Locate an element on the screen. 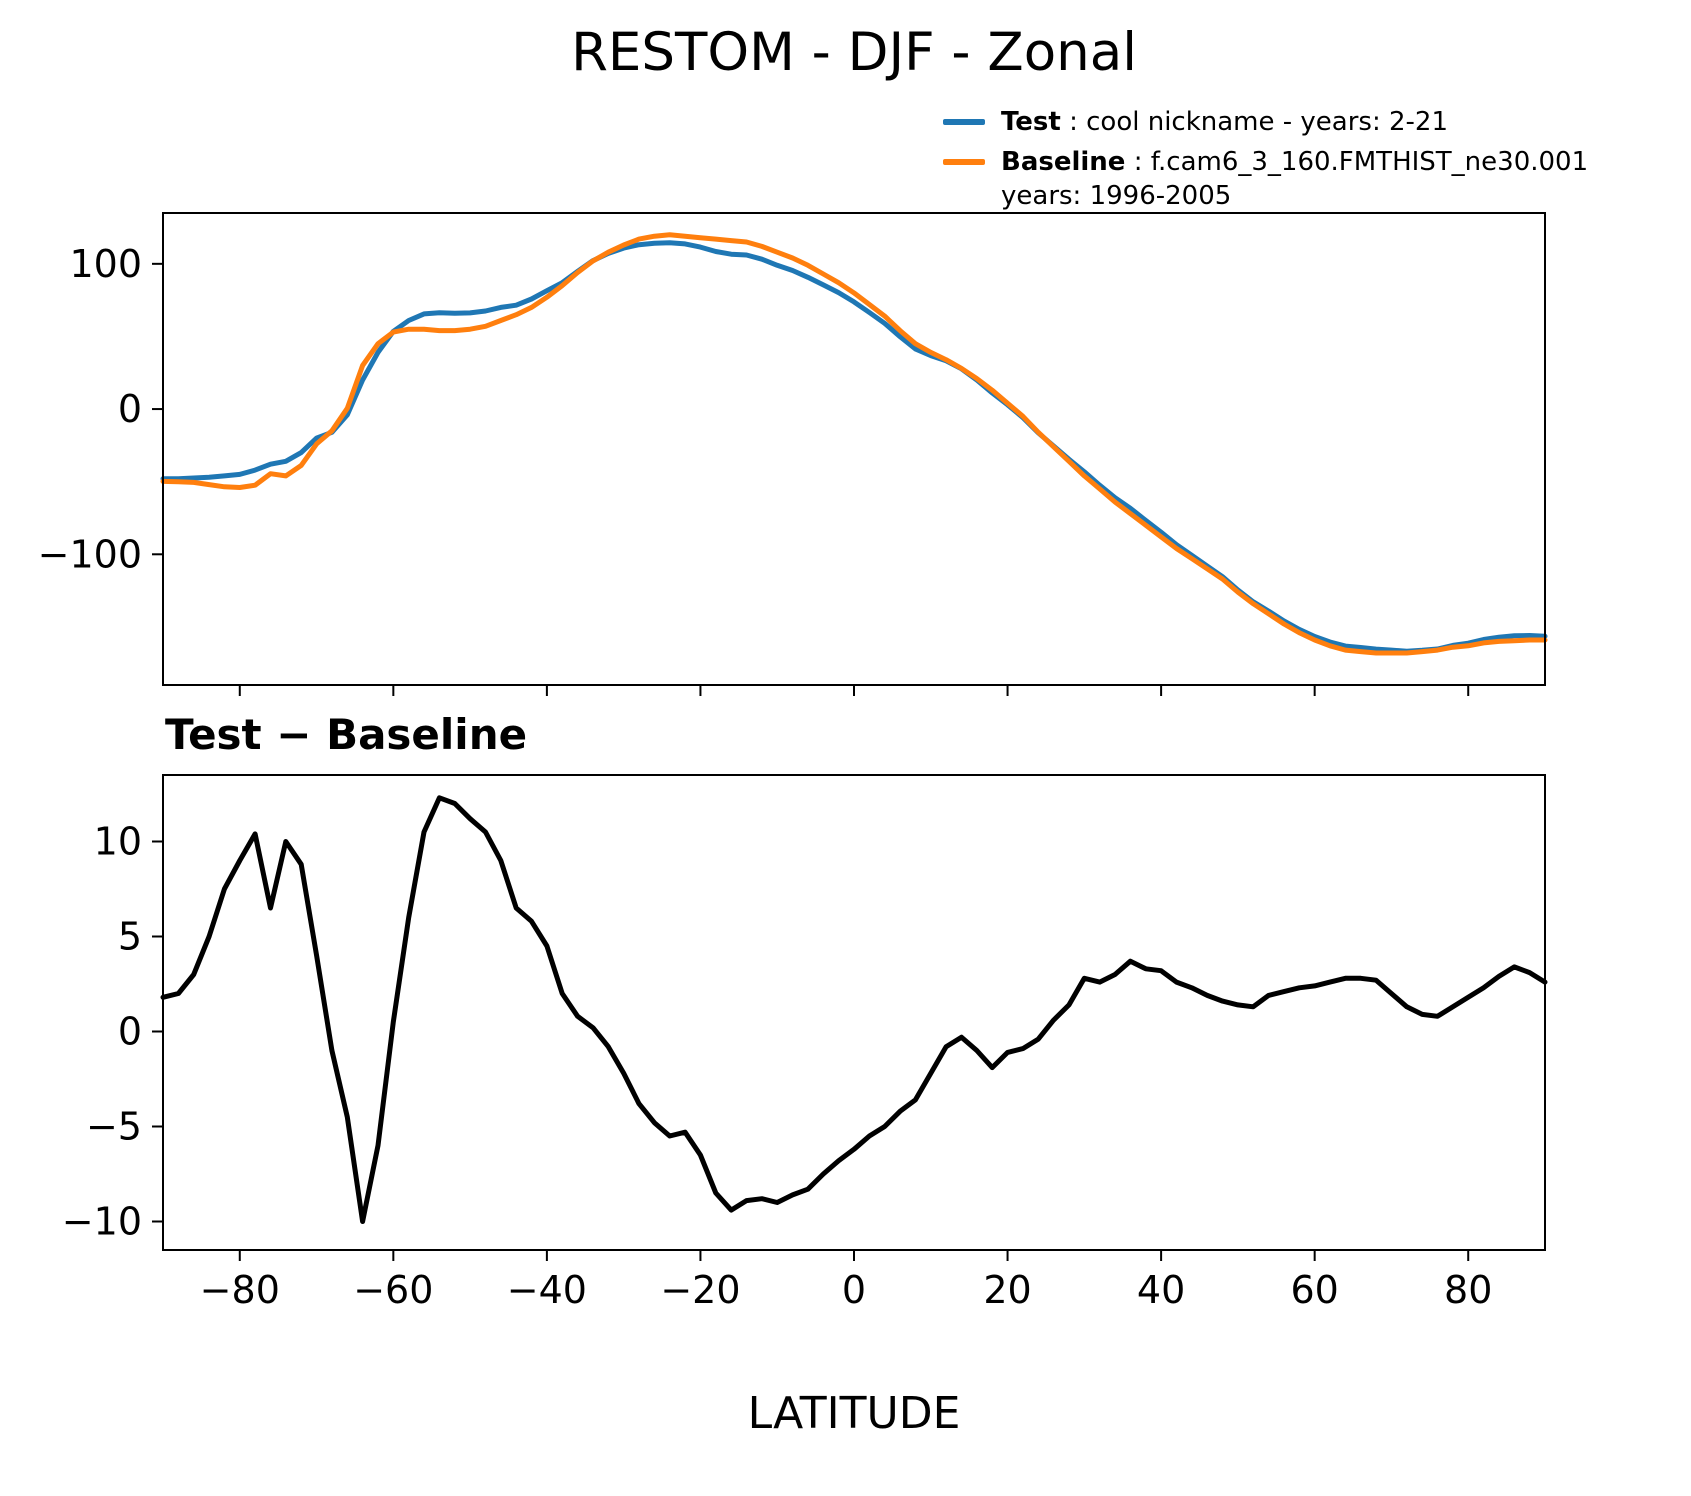 The image size is (1691, 1496). chart-title: RESTOM - DJF - Zonal is located at coordinates (854, 52).